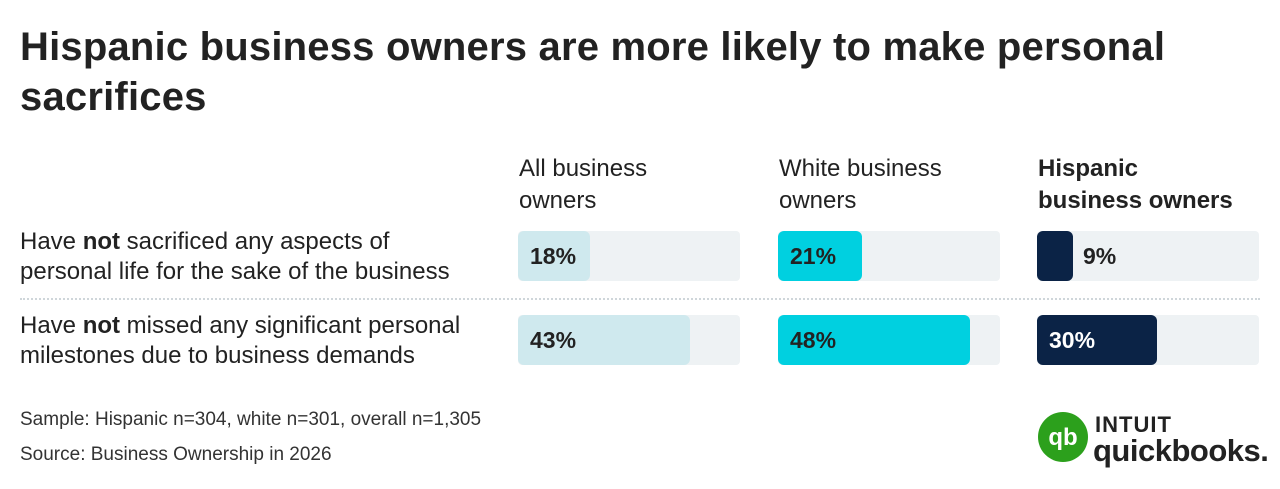 The width and height of the screenshot is (1280, 489). I want to click on bar-track-hispanic-row-1: 9%, so click(1148, 256).